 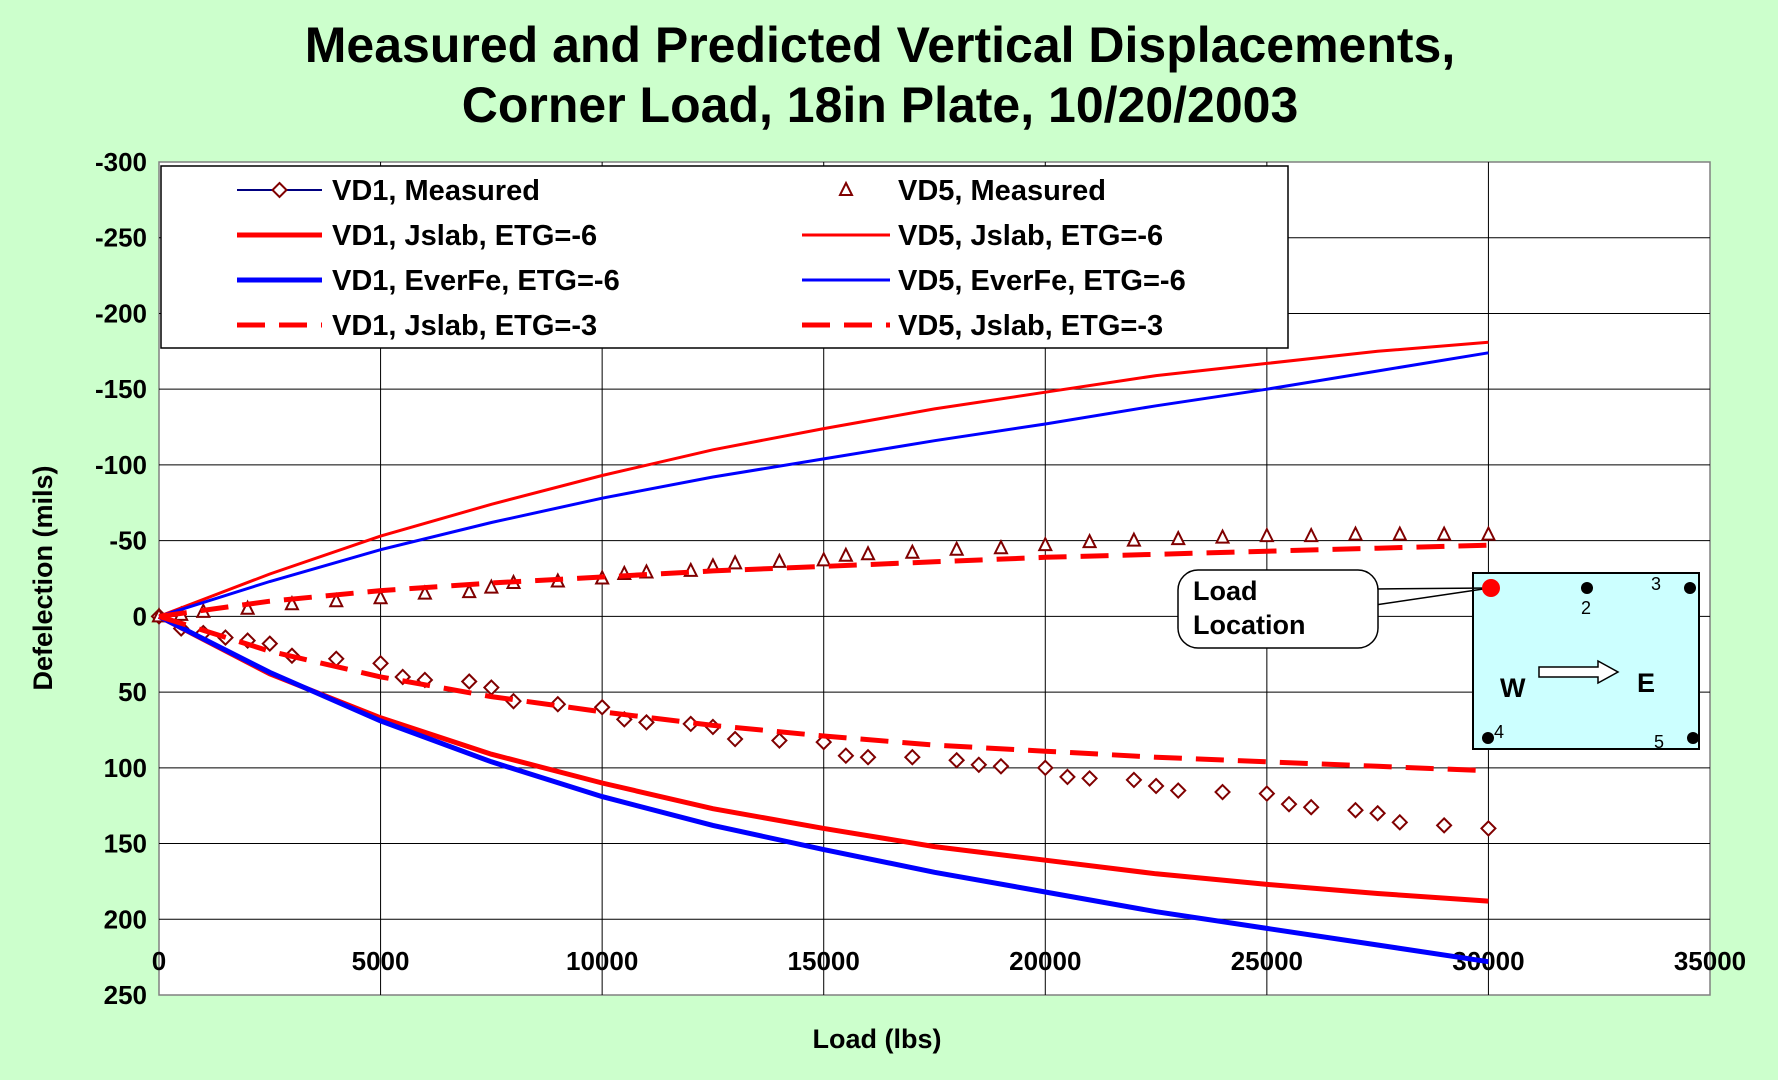 I want to click on inset-east-label: E, so click(x=1646, y=683).